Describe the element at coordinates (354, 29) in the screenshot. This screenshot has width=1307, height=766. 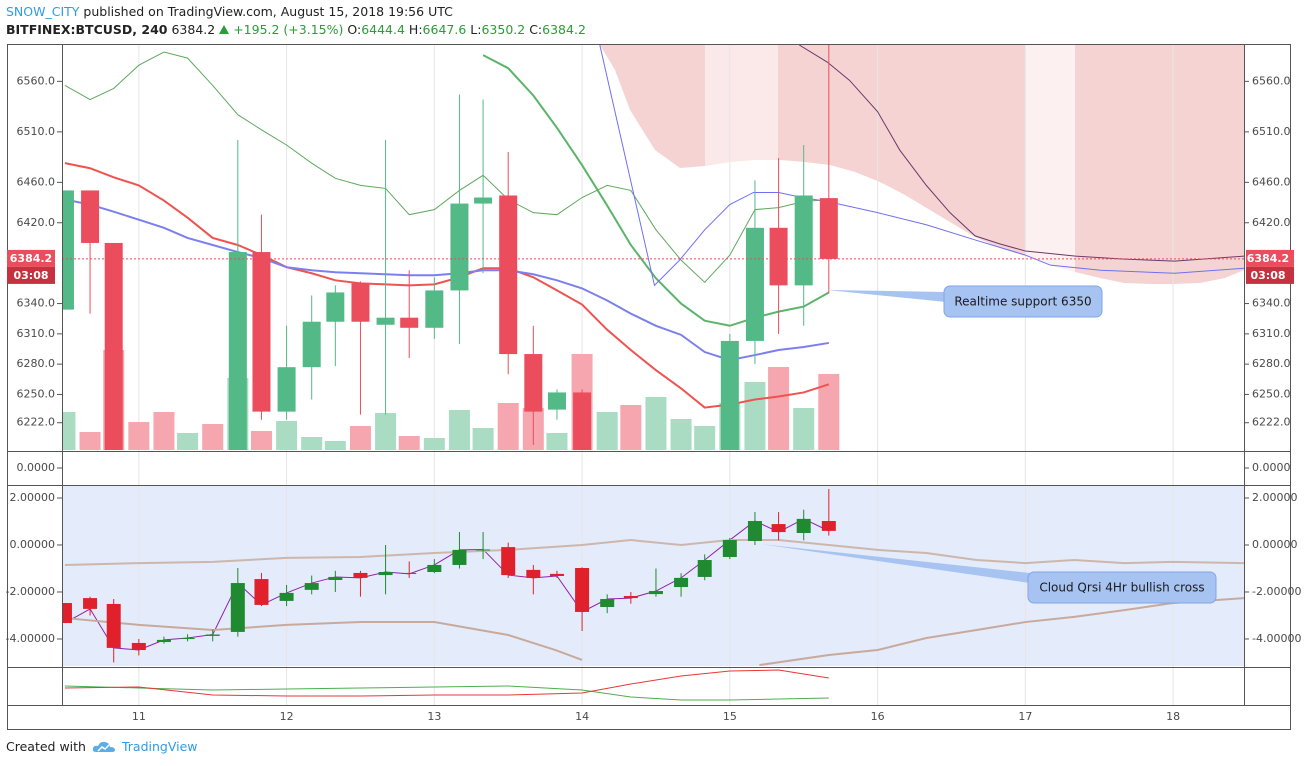
I see `ohlc-label: O:` at that location.